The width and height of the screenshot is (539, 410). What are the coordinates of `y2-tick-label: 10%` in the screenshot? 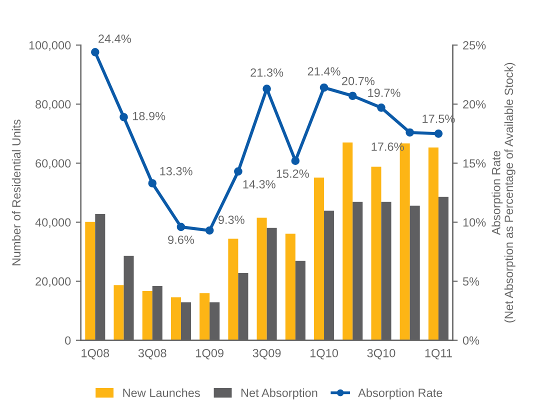 It's located at (474, 222).